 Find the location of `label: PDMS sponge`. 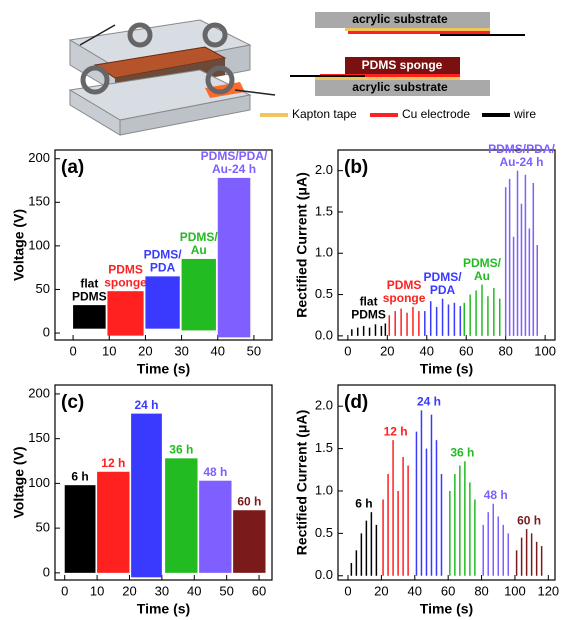

label: PDMS sponge is located at coordinates (402, 65).